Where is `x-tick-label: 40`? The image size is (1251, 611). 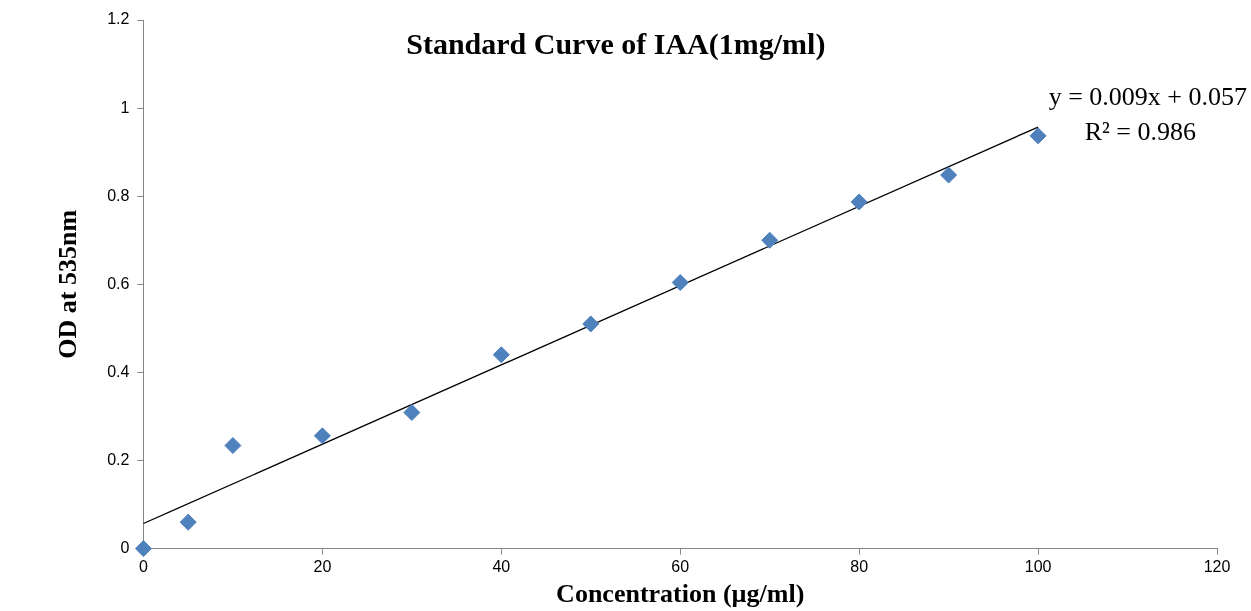
x-tick-label: 40 is located at coordinates (501, 566).